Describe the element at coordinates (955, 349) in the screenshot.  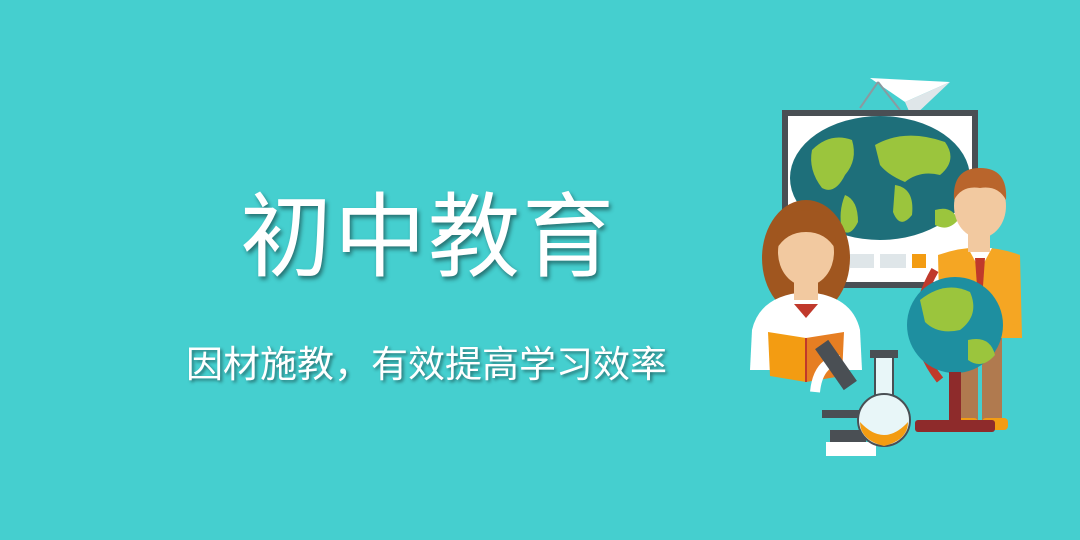
I see `globe-icon` at that location.